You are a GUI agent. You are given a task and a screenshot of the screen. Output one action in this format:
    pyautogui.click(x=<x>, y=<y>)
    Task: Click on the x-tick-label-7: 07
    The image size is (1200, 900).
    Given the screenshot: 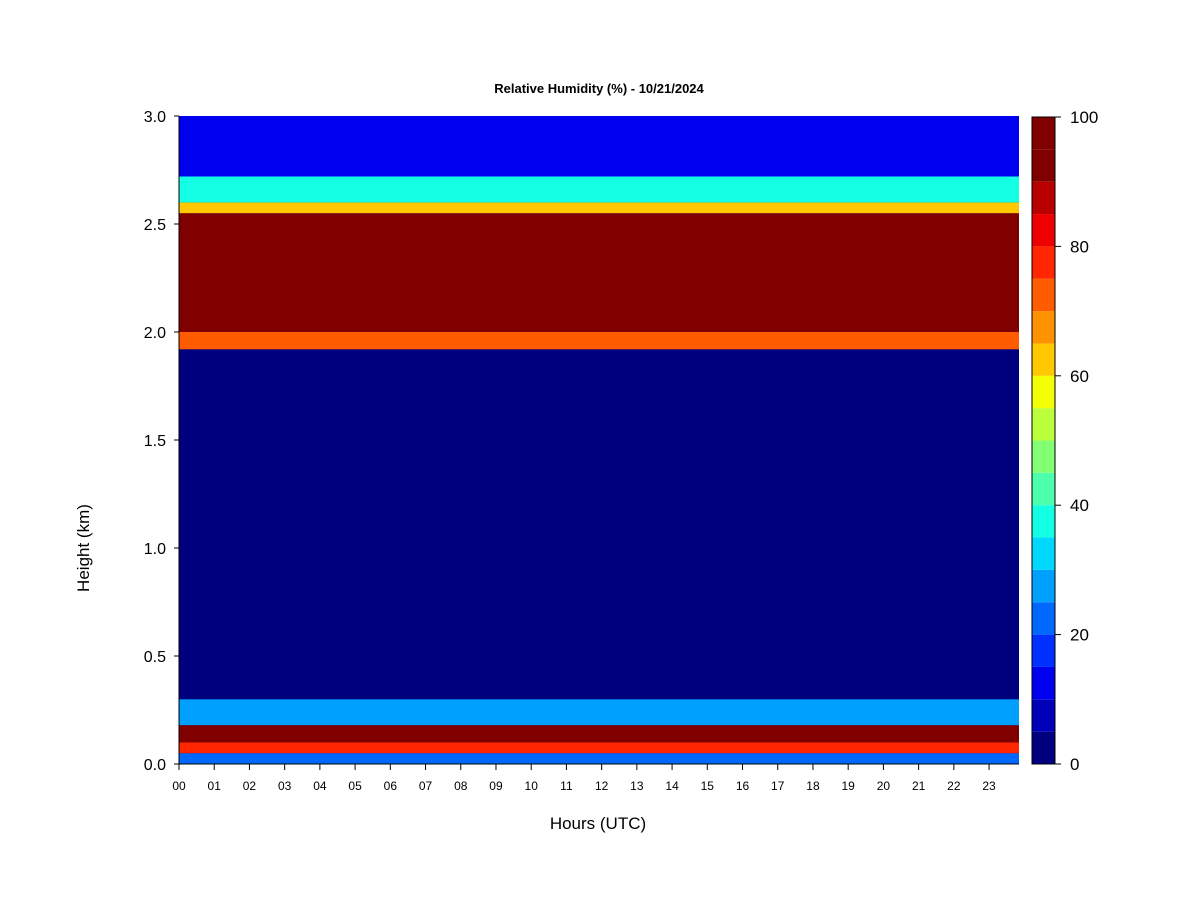 What is the action you would take?
    pyautogui.click(x=426, y=786)
    